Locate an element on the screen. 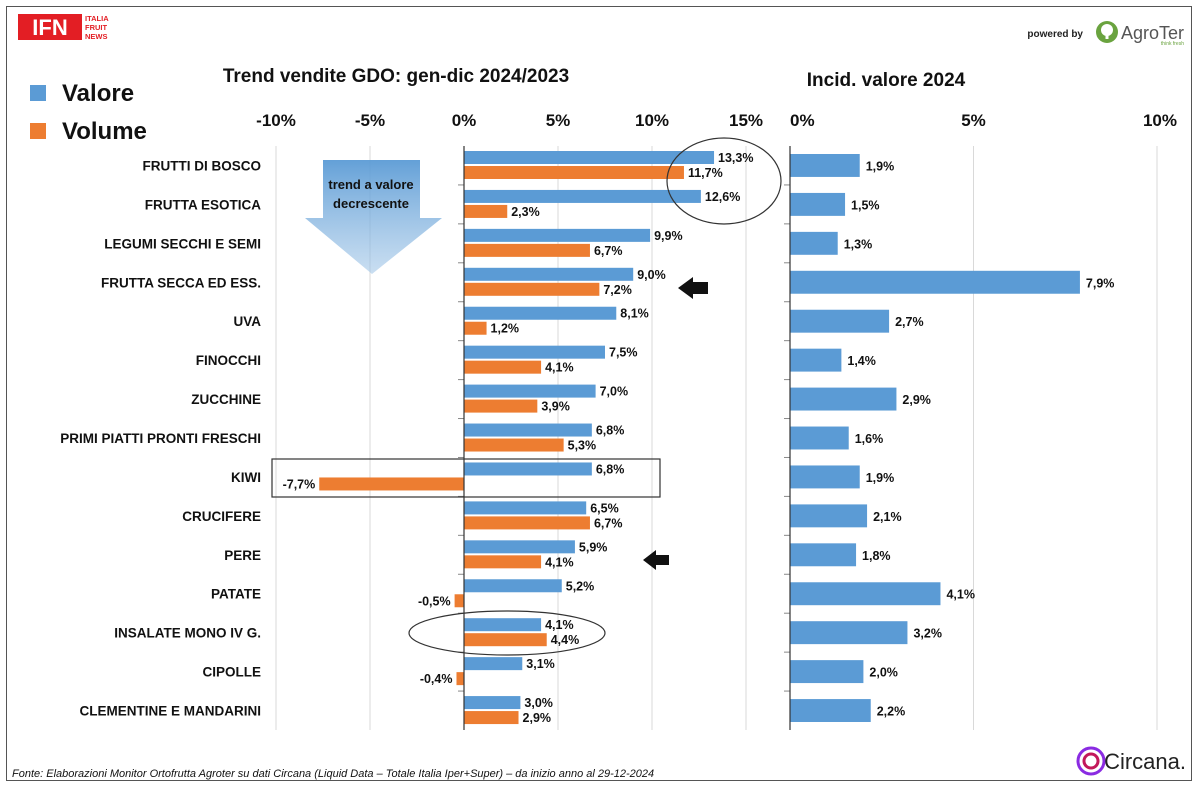  bar-volume-cipolle is located at coordinates (460, 679).